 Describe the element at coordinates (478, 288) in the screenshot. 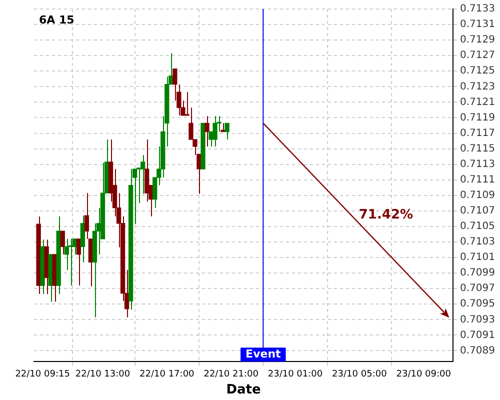

I see `y-tick-label: 0.7097` at that location.